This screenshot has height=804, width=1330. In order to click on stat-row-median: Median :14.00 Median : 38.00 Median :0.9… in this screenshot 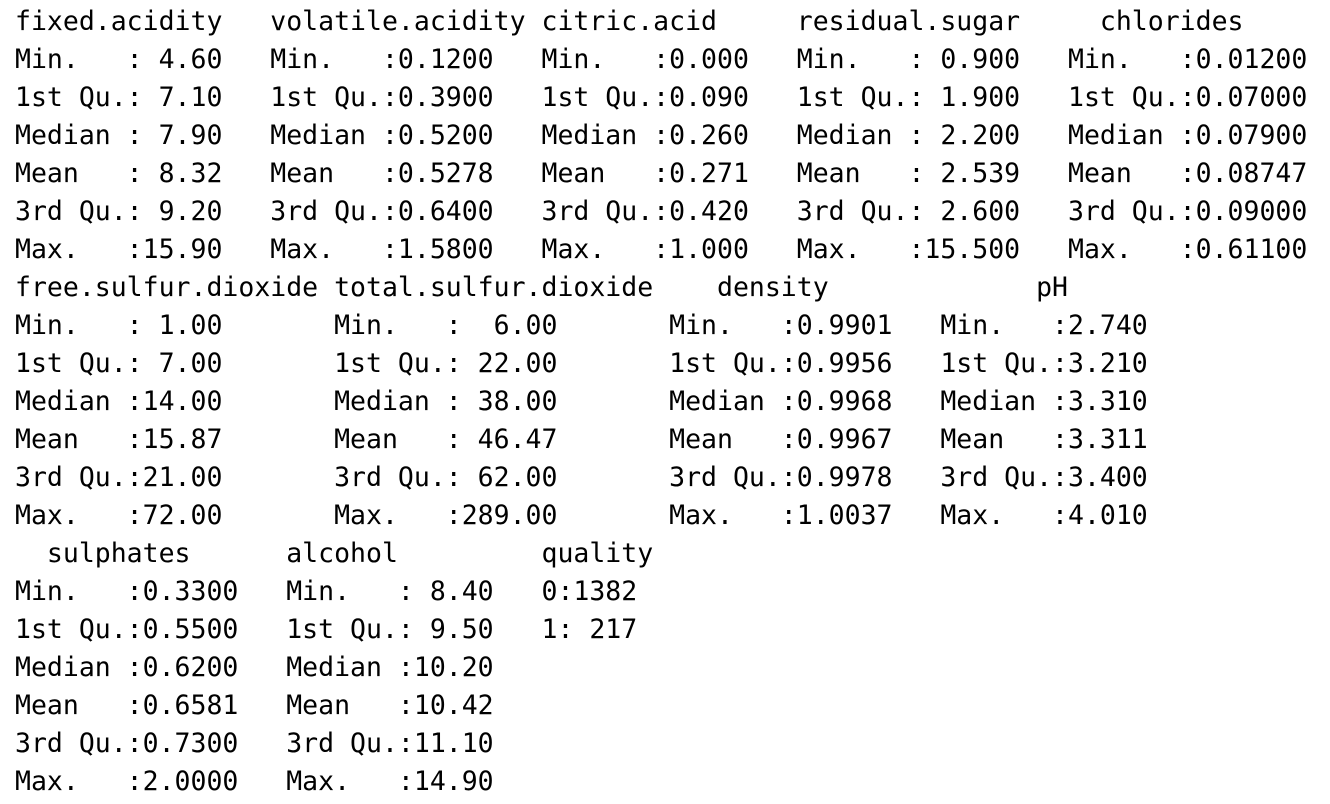, I will do `click(581, 401)`.